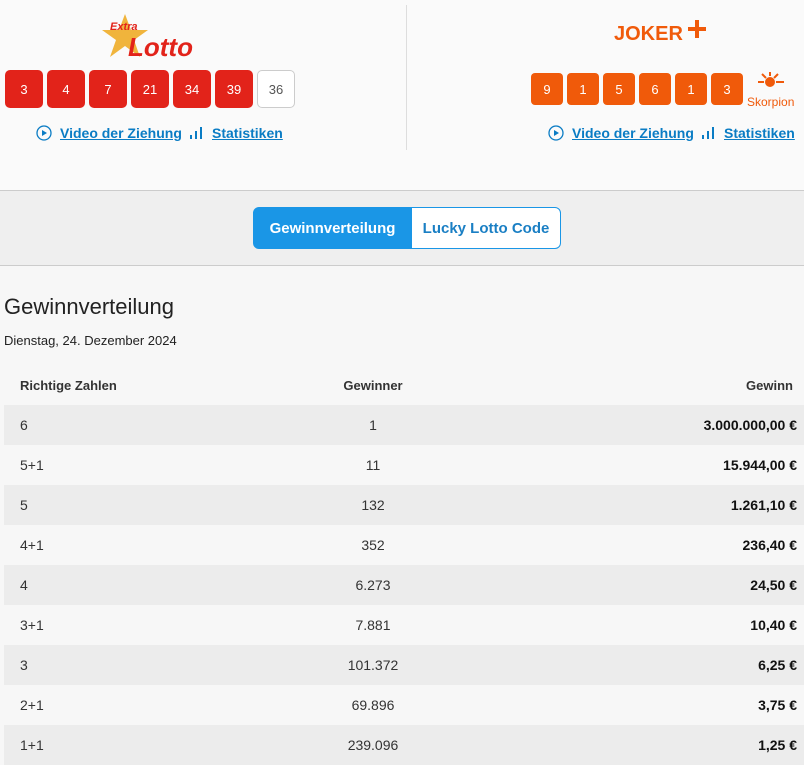  What do you see at coordinates (404, 625) in the screenshot?
I see `table-row: 3+1 7.881 10,40 €` at bounding box center [404, 625].